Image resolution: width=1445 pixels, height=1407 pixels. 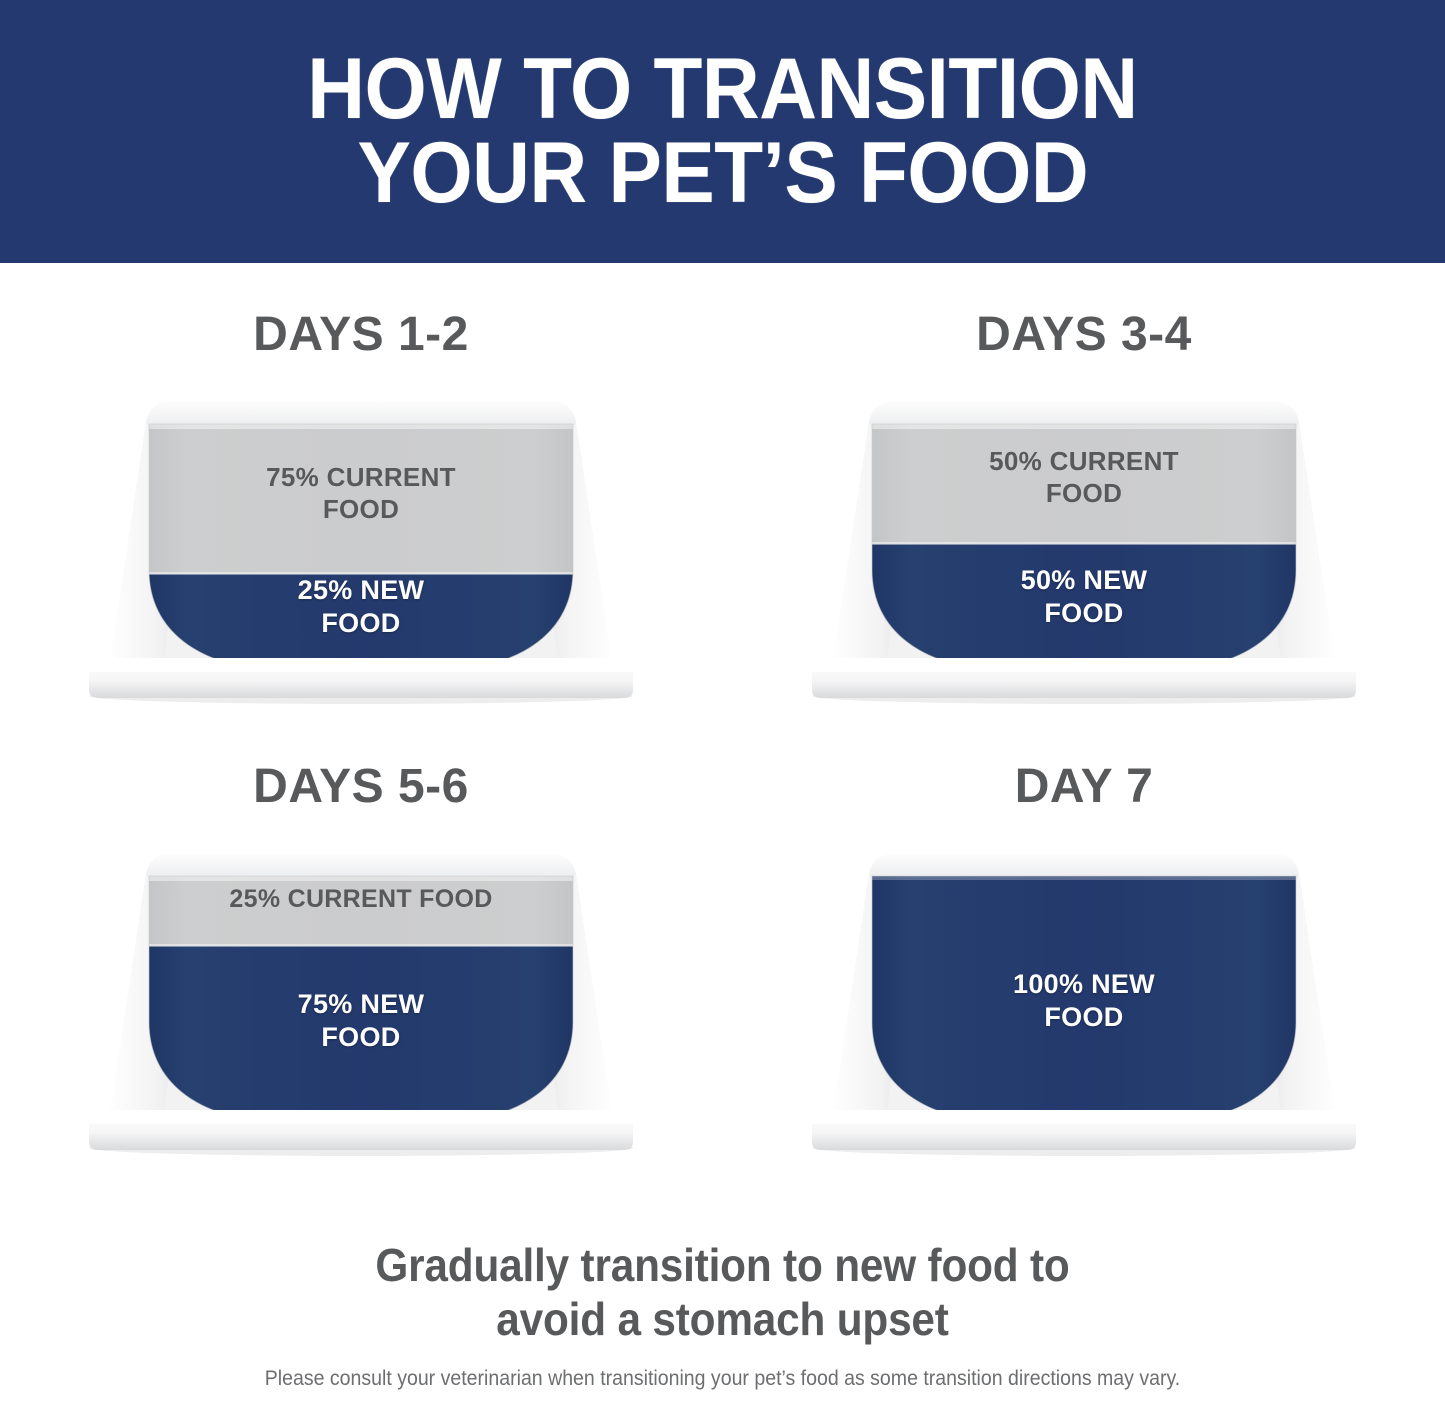 I want to click on step-title-days-3-4: DAYS 3-4, so click(x=1084, y=334).